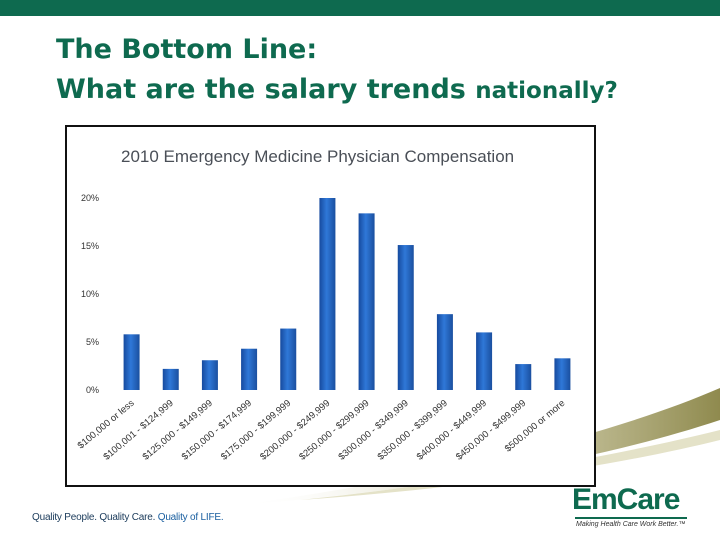 Image resolution: width=720 pixels, height=540 pixels. I want to click on emcare-logo: EmCare Making Health Care Work Better.™, so click(632, 506).